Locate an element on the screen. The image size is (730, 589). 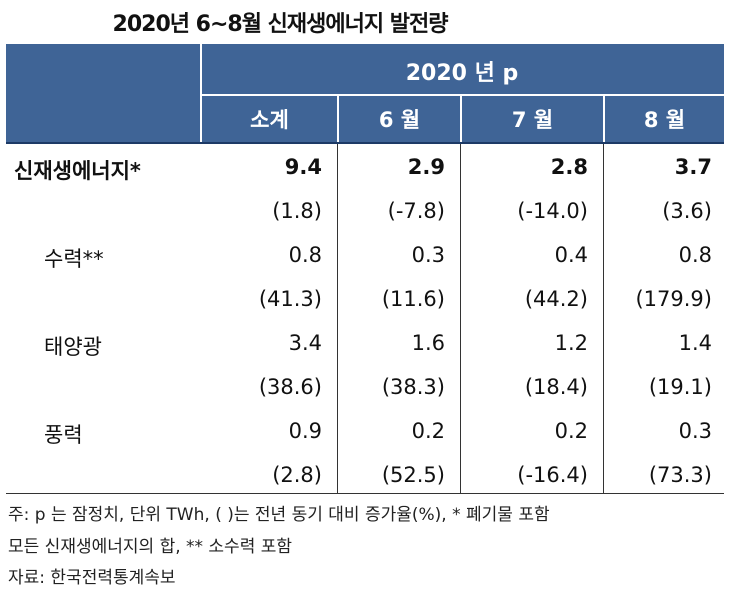
table-cell: 2.8 is located at coordinates (569, 167).